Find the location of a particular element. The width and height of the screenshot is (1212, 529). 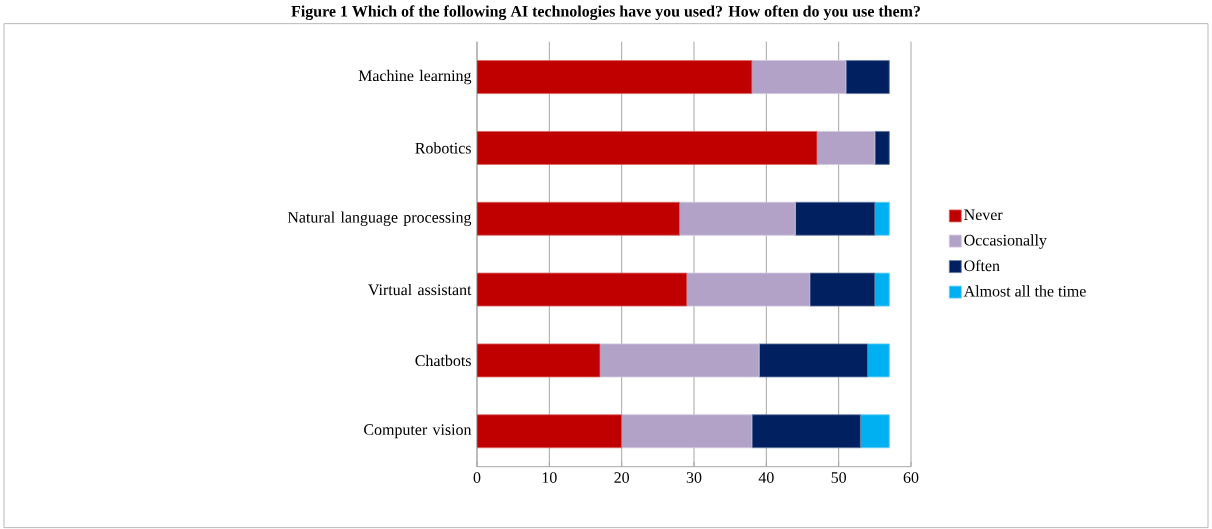

legend-label: Often is located at coordinates (982, 265).